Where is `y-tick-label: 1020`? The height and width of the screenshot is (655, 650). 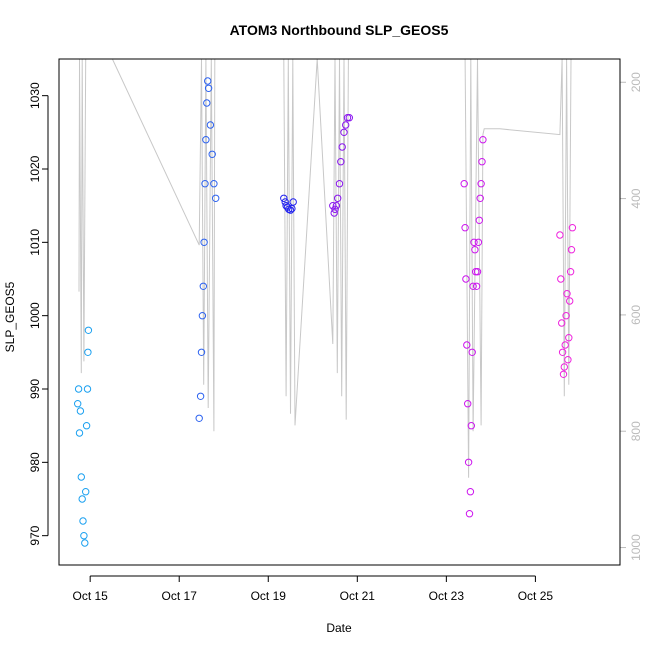 y-tick-label: 1020 is located at coordinates (35, 168).